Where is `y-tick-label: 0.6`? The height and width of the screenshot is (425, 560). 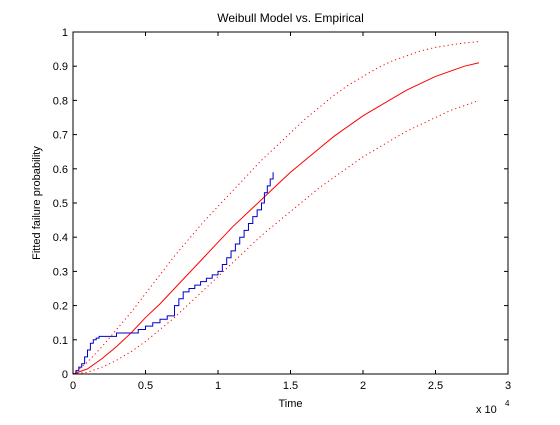 y-tick-label: 0.6 is located at coordinates (60, 170).